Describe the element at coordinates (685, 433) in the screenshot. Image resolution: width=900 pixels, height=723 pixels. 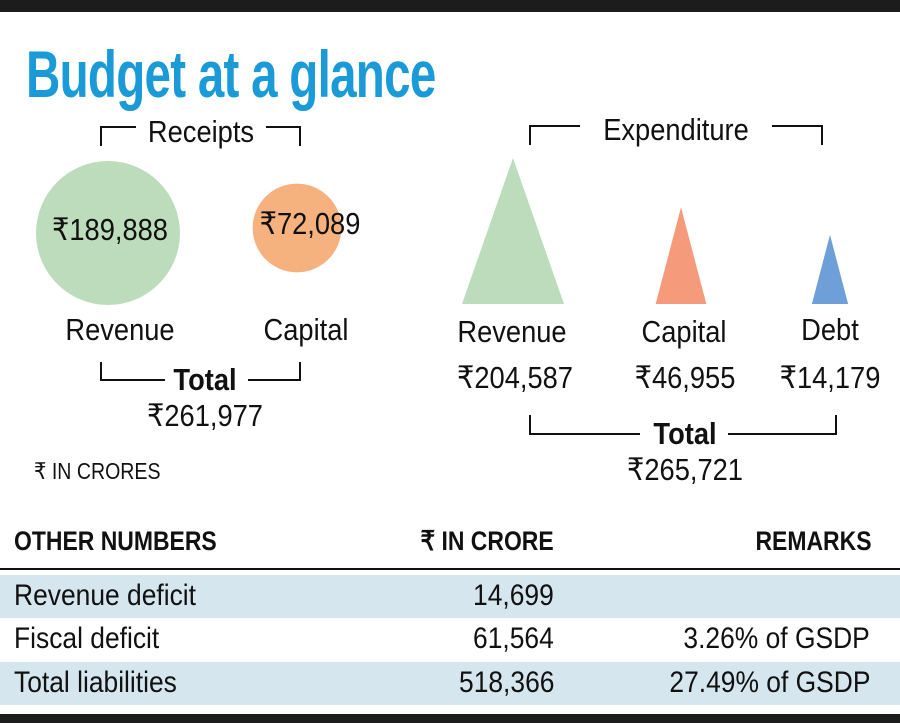
I see `expenditure-total-label: Total` at that location.